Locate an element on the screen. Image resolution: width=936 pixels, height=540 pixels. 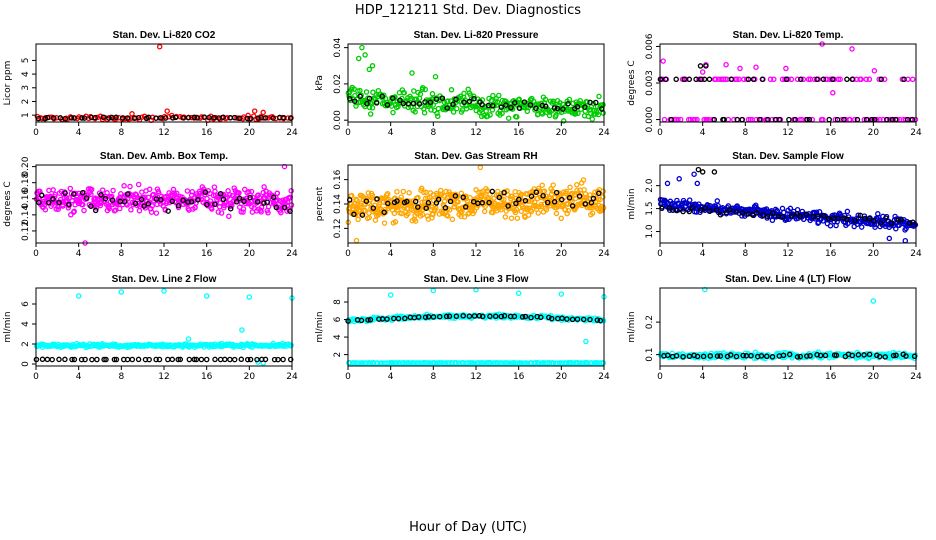
y-ticks: 0.000 0.003 0.006 is located at coordinates (652, 82).